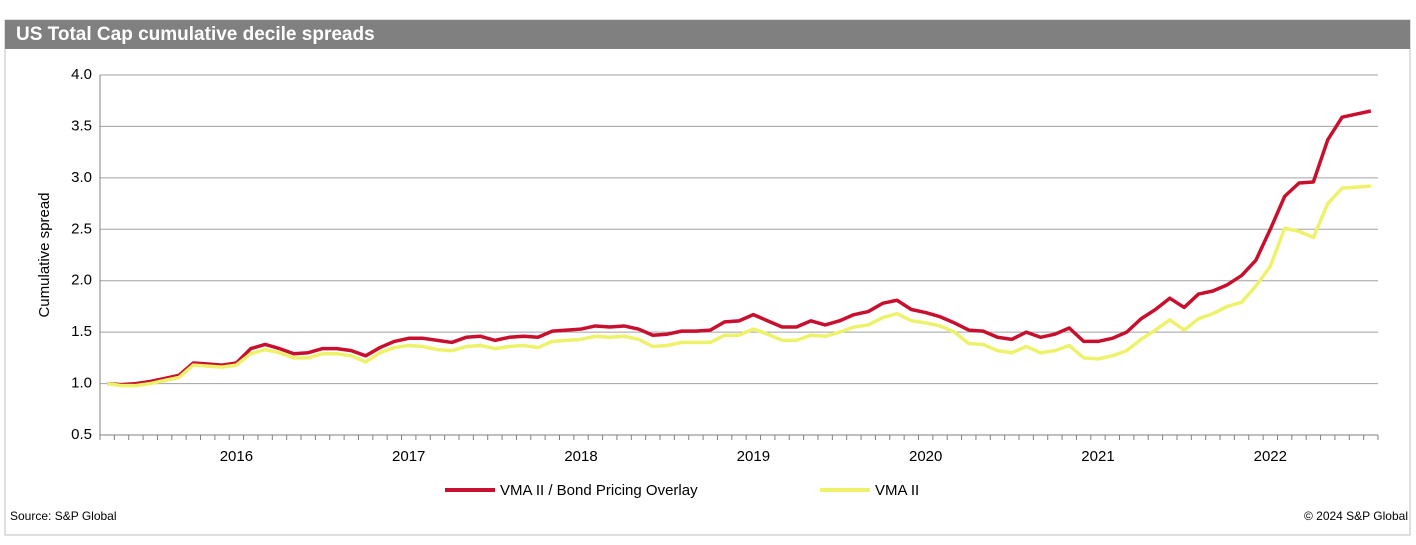 Image resolution: width=1416 pixels, height=545 pixels. I want to click on y-tick-label: 0.5, so click(81, 434).